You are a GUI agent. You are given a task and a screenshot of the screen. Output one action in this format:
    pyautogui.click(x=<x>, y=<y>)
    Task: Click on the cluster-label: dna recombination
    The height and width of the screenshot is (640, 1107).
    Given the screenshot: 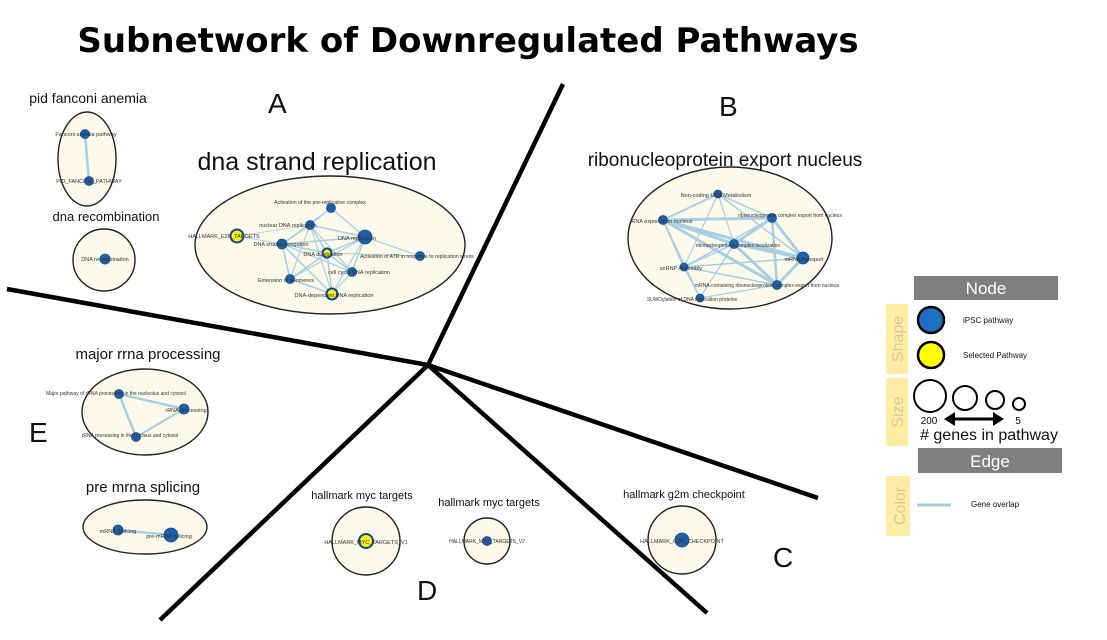 What is the action you would take?
    pyautogui.click(x=106, y=216)
    